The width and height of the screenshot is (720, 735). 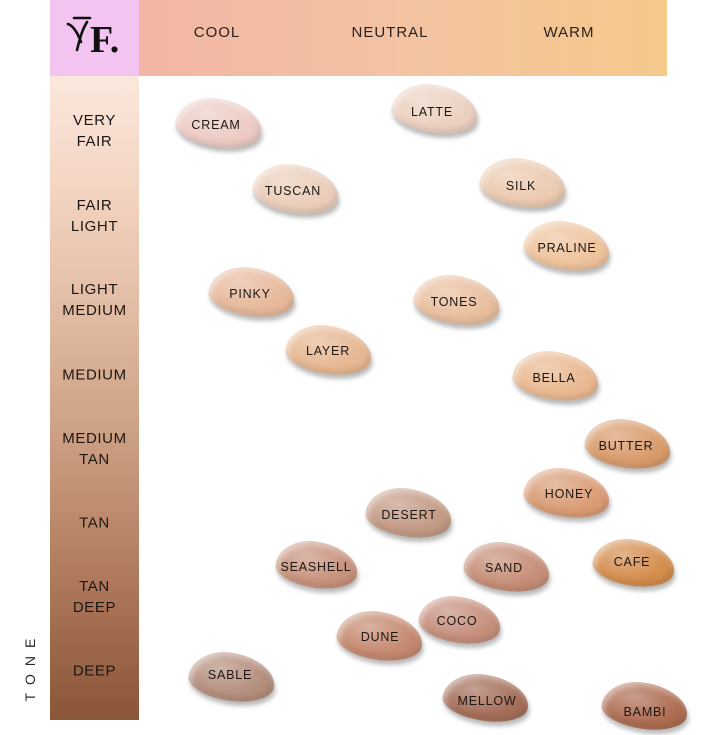 What do you see at coordinates (569, 32) in the screenshot?
I see `undertone-warm-label: WARM` at bounding box center [569, 32].